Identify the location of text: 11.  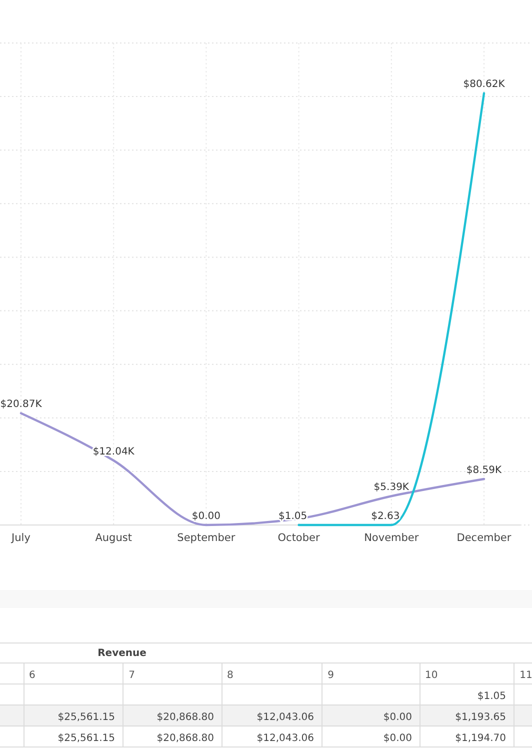
(526, 675).